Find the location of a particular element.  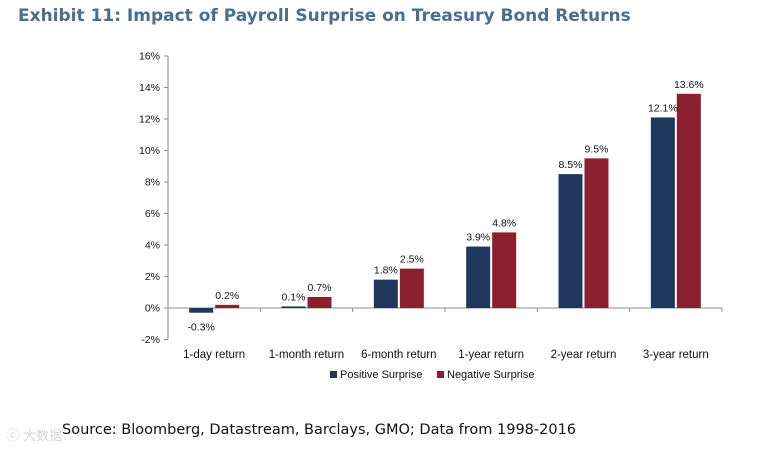

data-label: 0.2% is located at coordinates (227, 296).